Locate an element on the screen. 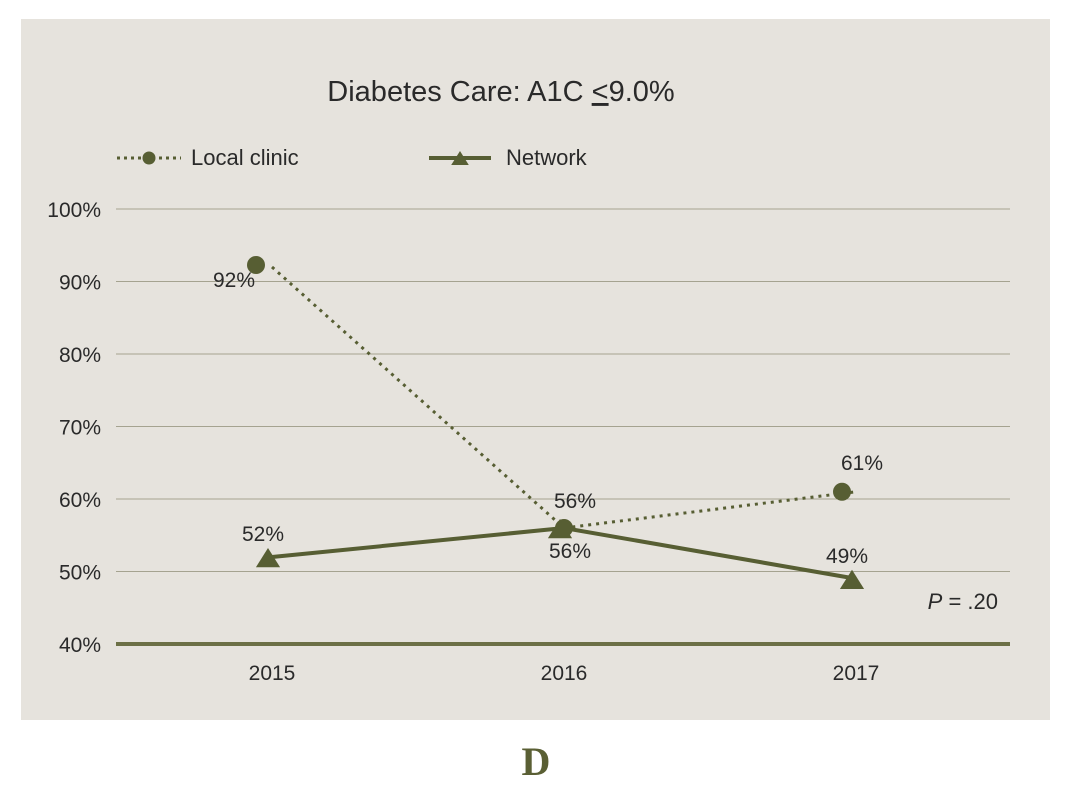  y-tick-label: 80% is located at coordinates (80, 355).